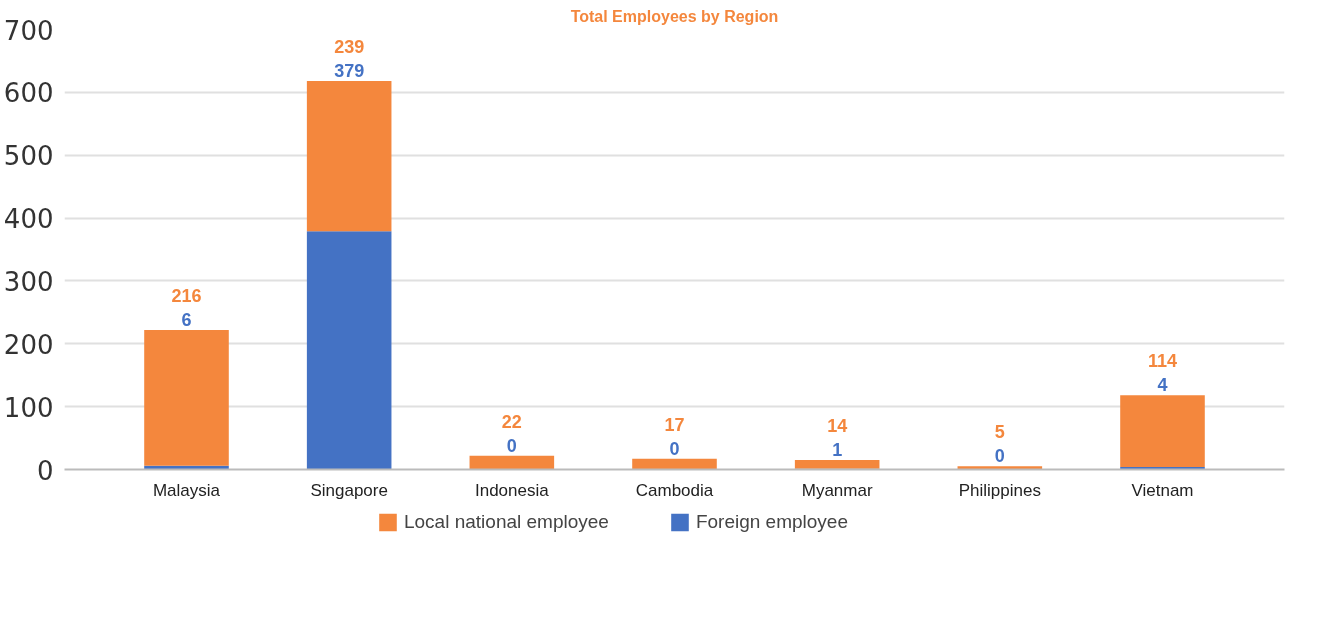 Image resolution: width=1320 pixels, height=624 pixels. I want to click on x-tick-label: Myanmar, so click(837, 490).